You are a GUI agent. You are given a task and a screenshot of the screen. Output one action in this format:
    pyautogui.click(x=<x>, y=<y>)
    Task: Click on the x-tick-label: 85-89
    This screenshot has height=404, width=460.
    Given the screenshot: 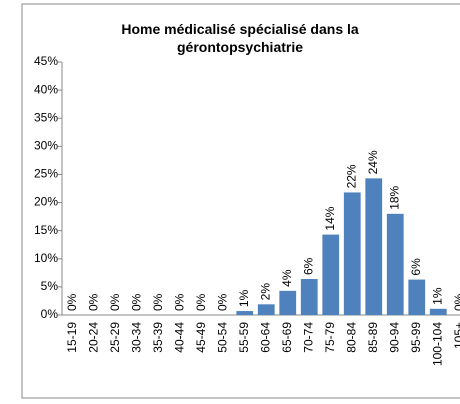 What is the action you would take?
    pyautogui.click(x=373, y=337)
    